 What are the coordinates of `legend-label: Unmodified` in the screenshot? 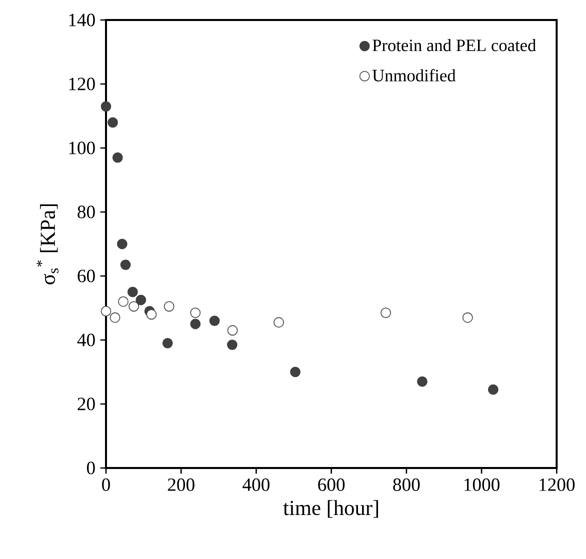 It's located at (414, 75).